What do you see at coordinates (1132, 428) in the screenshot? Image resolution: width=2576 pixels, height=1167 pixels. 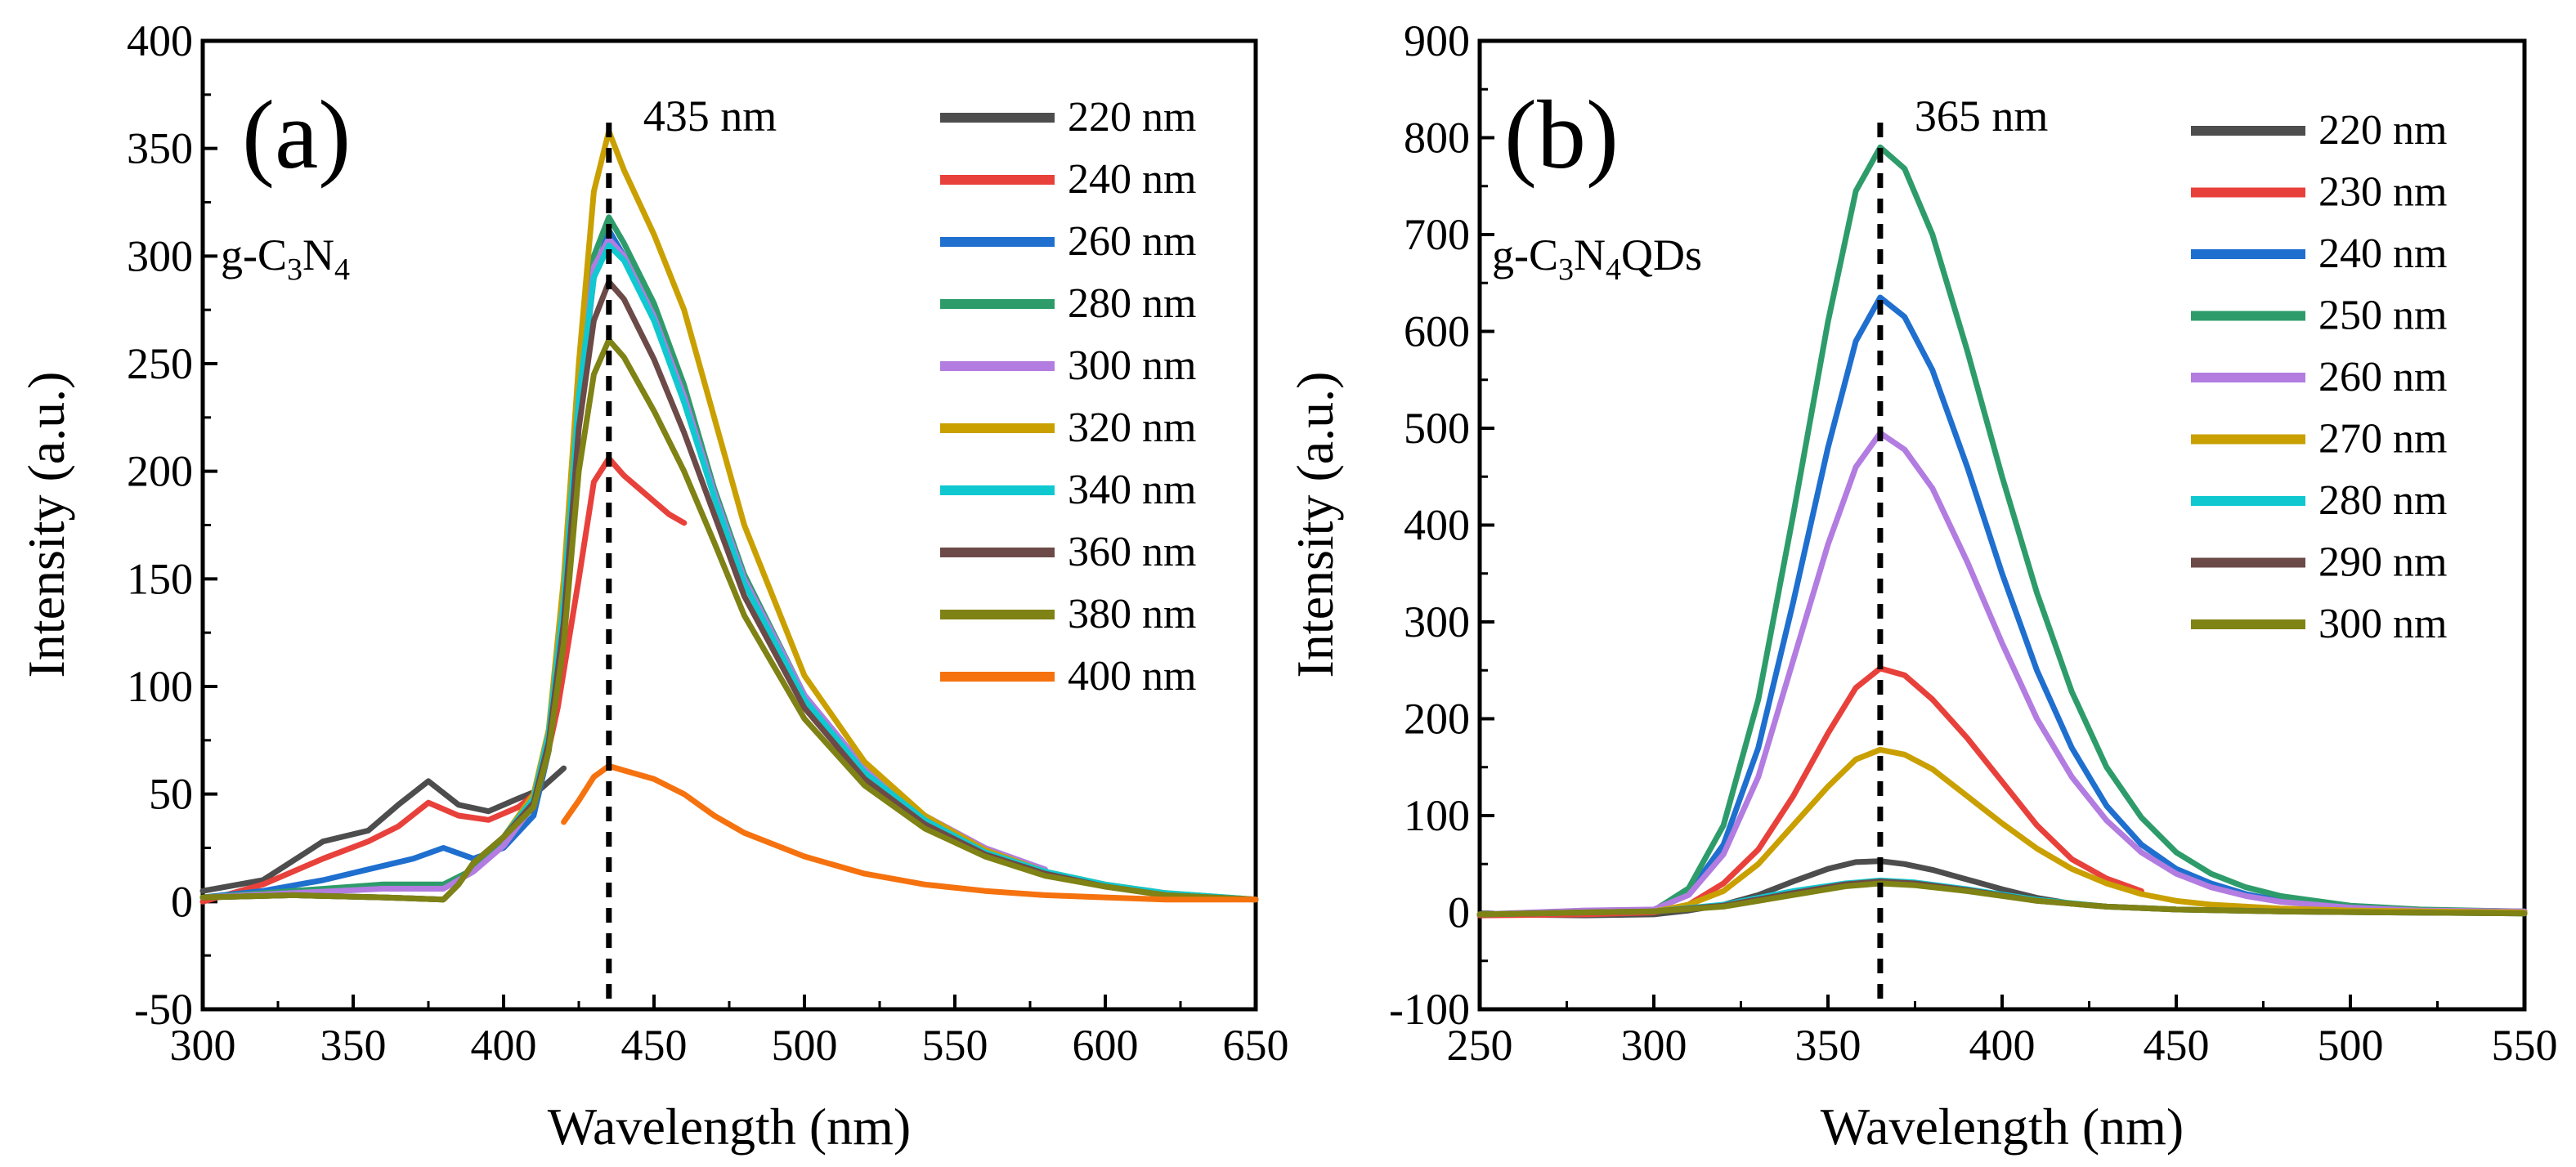 I see `legend-label: 320 nm` at bounding box center [1132, 428].